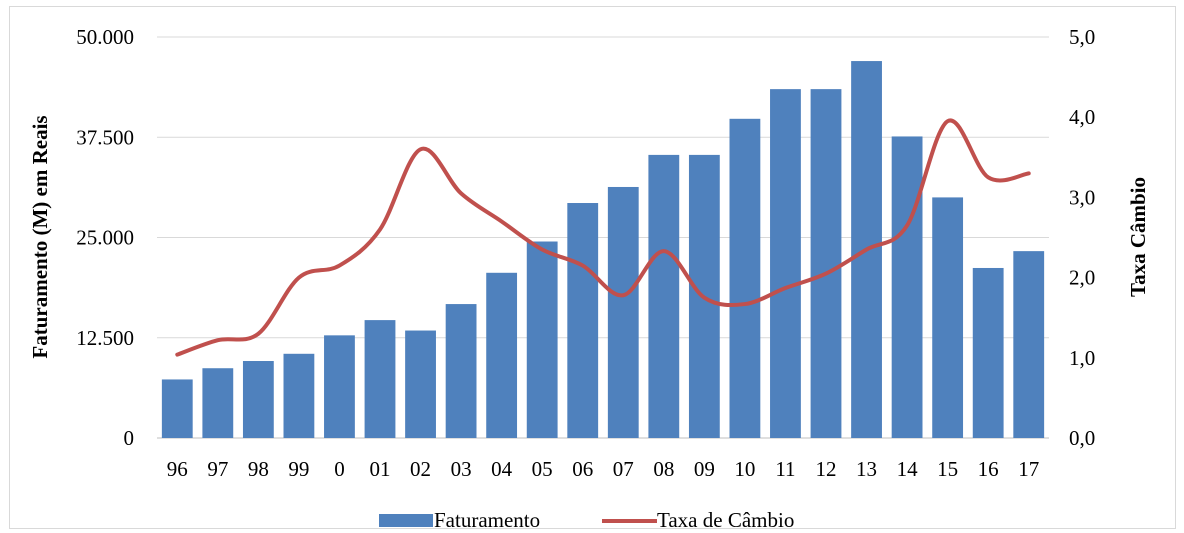 Image resolution: width=1184 pixels, height=533 pixels. Describe the element at coordinates (298, 469) in the screenshot. I see `x-tick-label: 99` at that location.